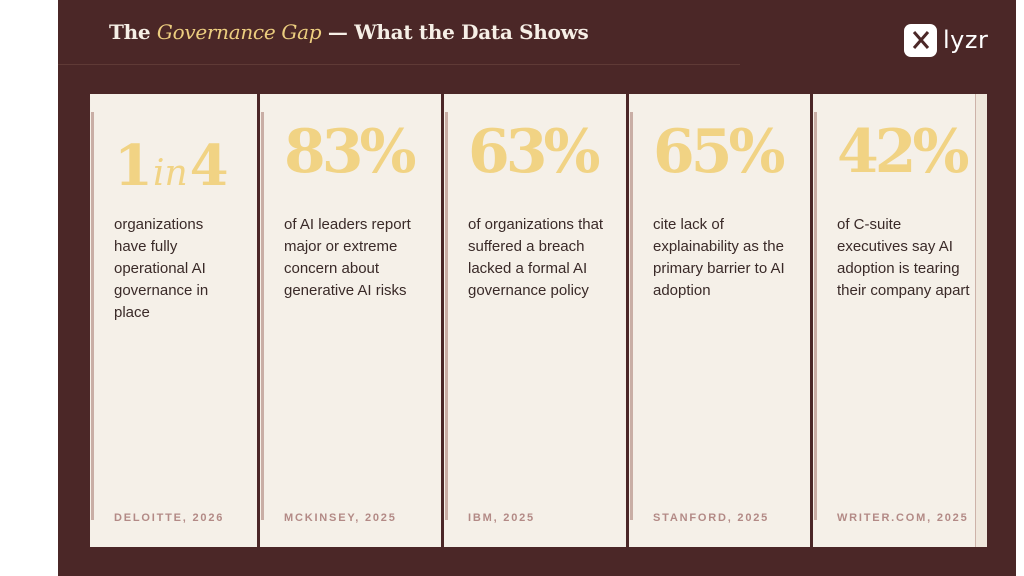 The height and width of the screenshot is (576, 1024). What do you see at coordinates (170, 173) in the screenshot?
I see `stat-value-part: in` at bounding box center [170, 173].